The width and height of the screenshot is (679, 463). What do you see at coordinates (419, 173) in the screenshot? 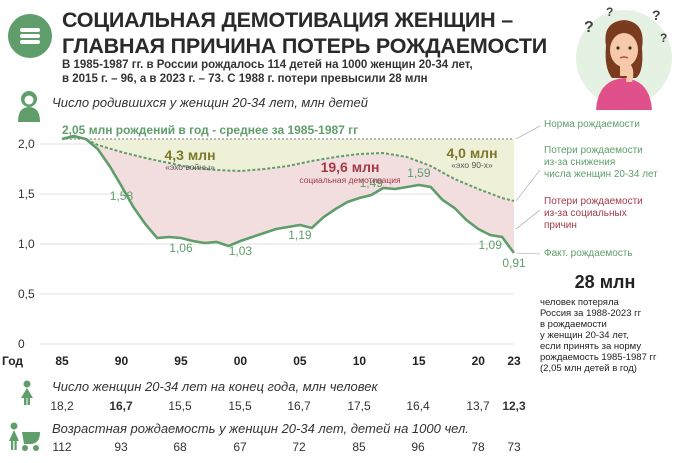
I see `data-label: 1,59` at bounding box center [419, 173].